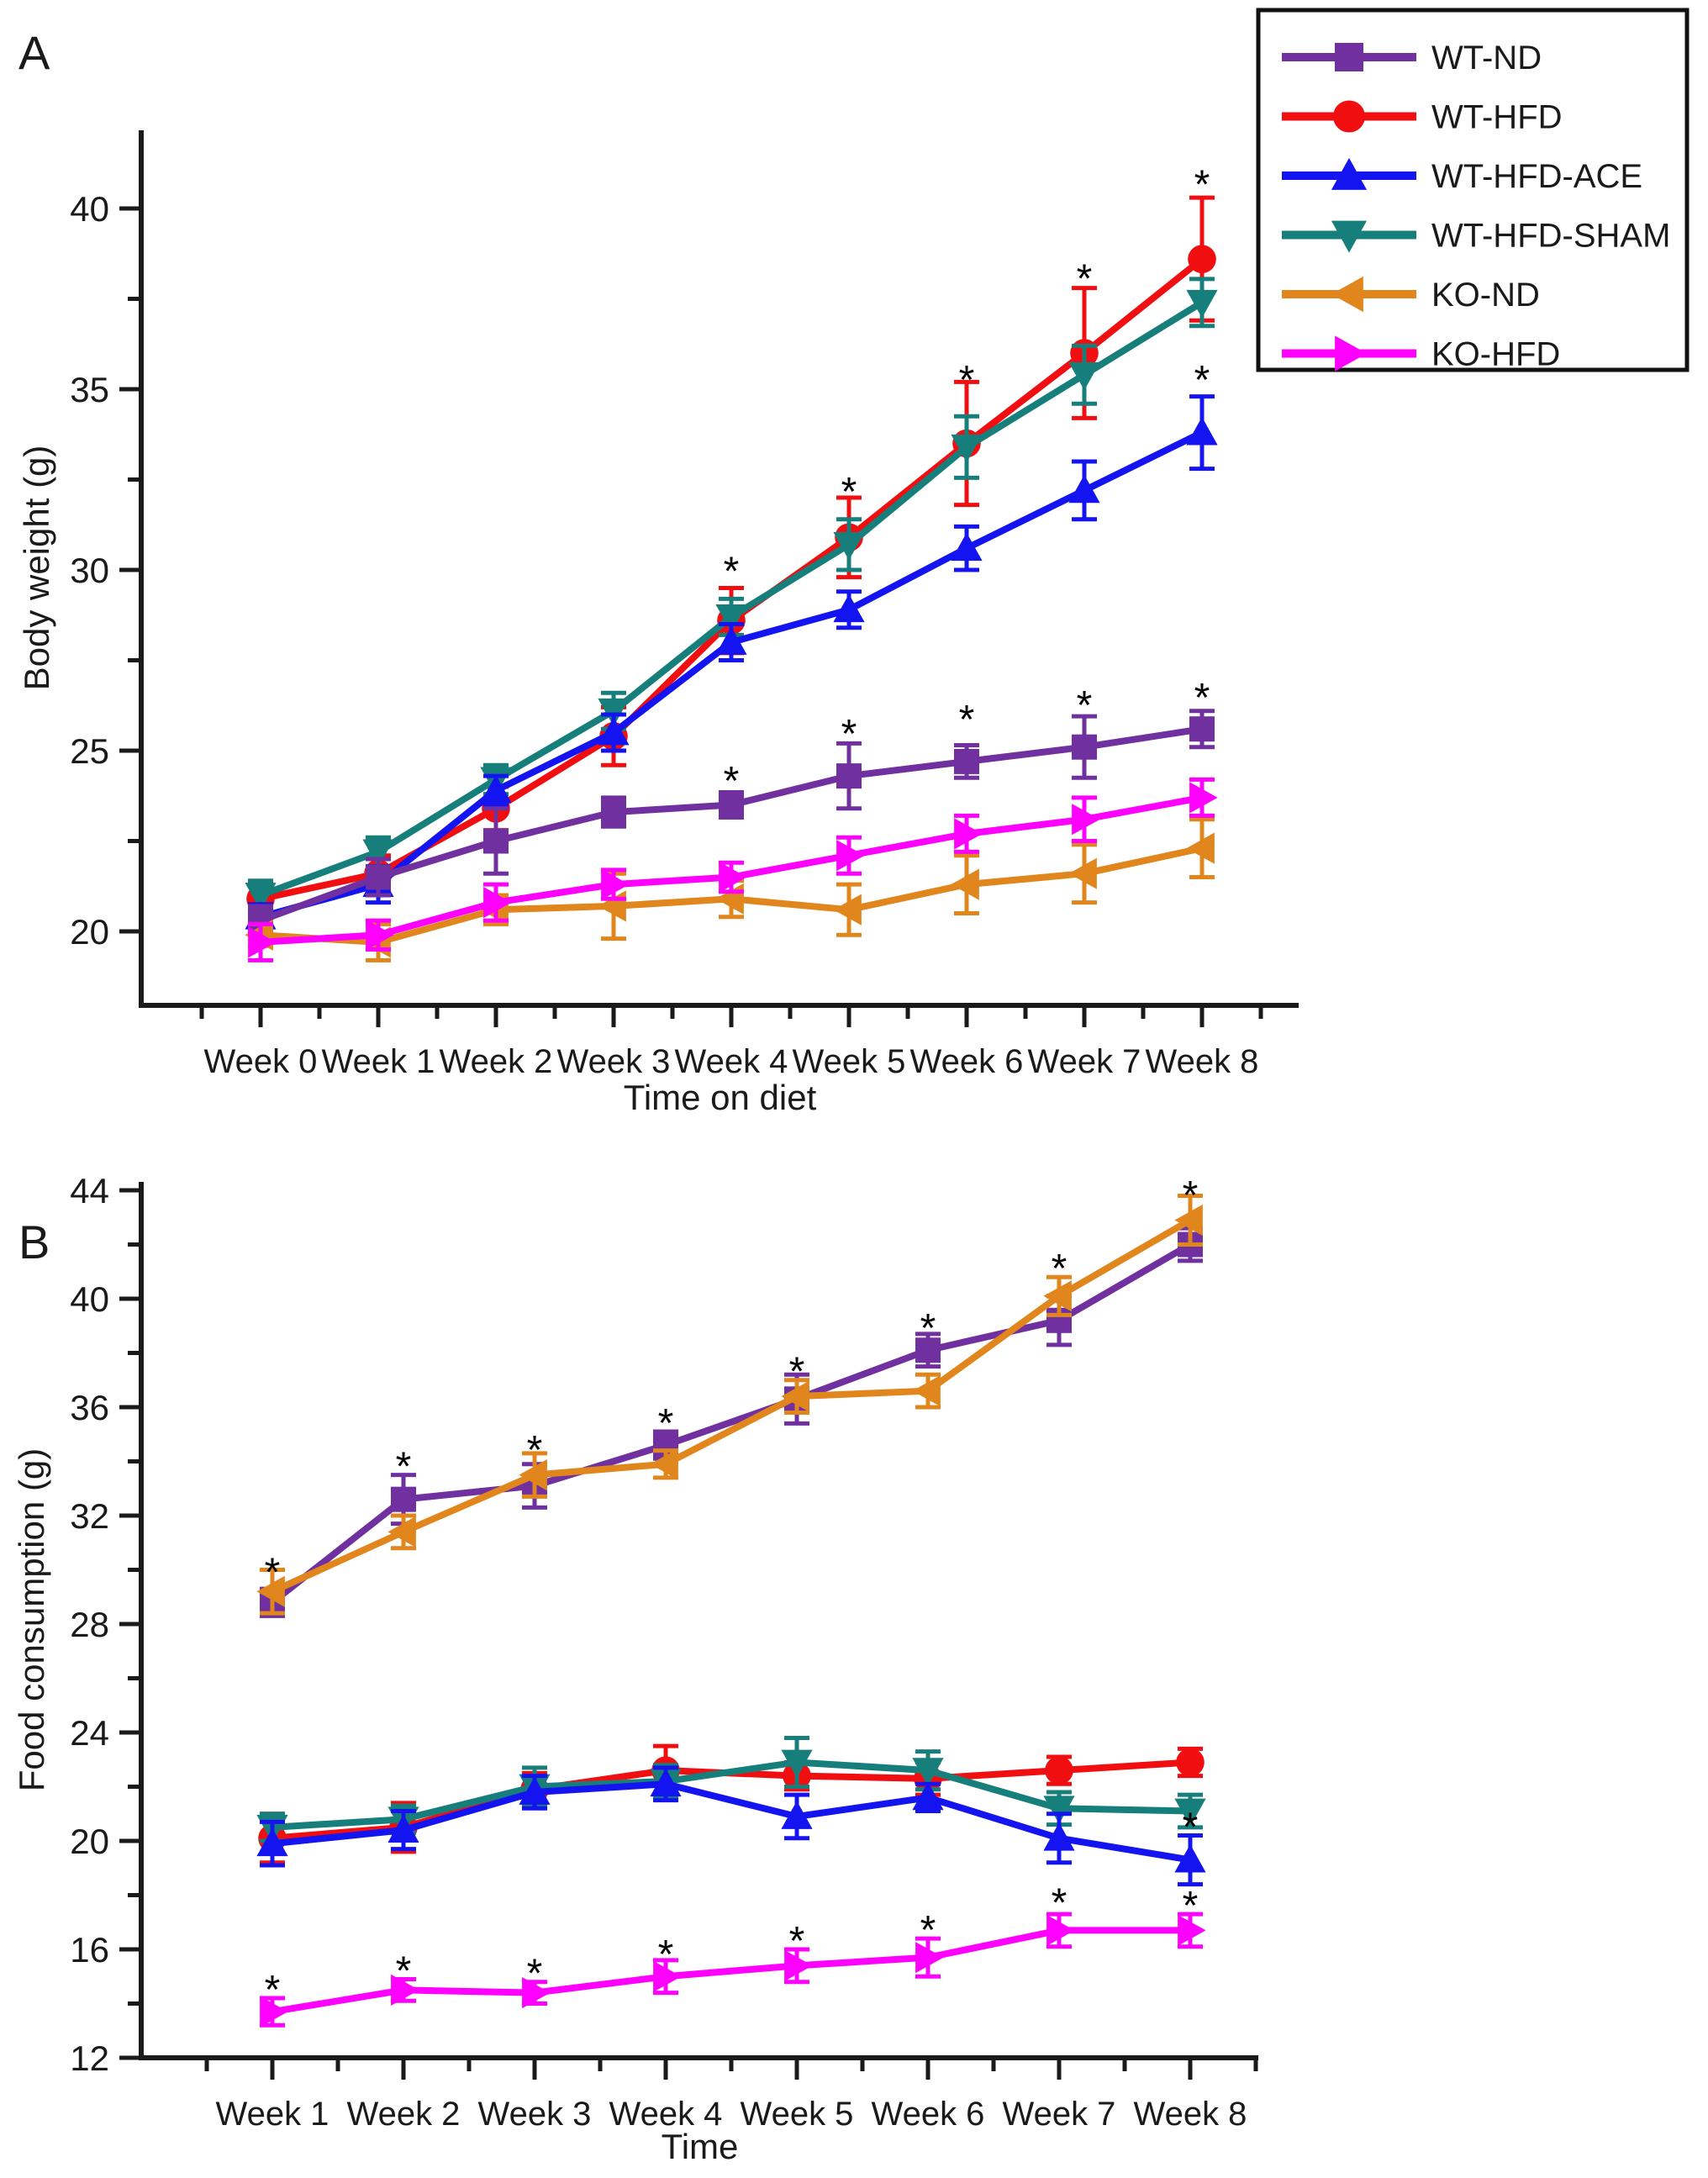  Describe the element at coordinates (1422, 117) in the screenshot. I see `legend-item-WT-HFD: WT-HFD` at that location.